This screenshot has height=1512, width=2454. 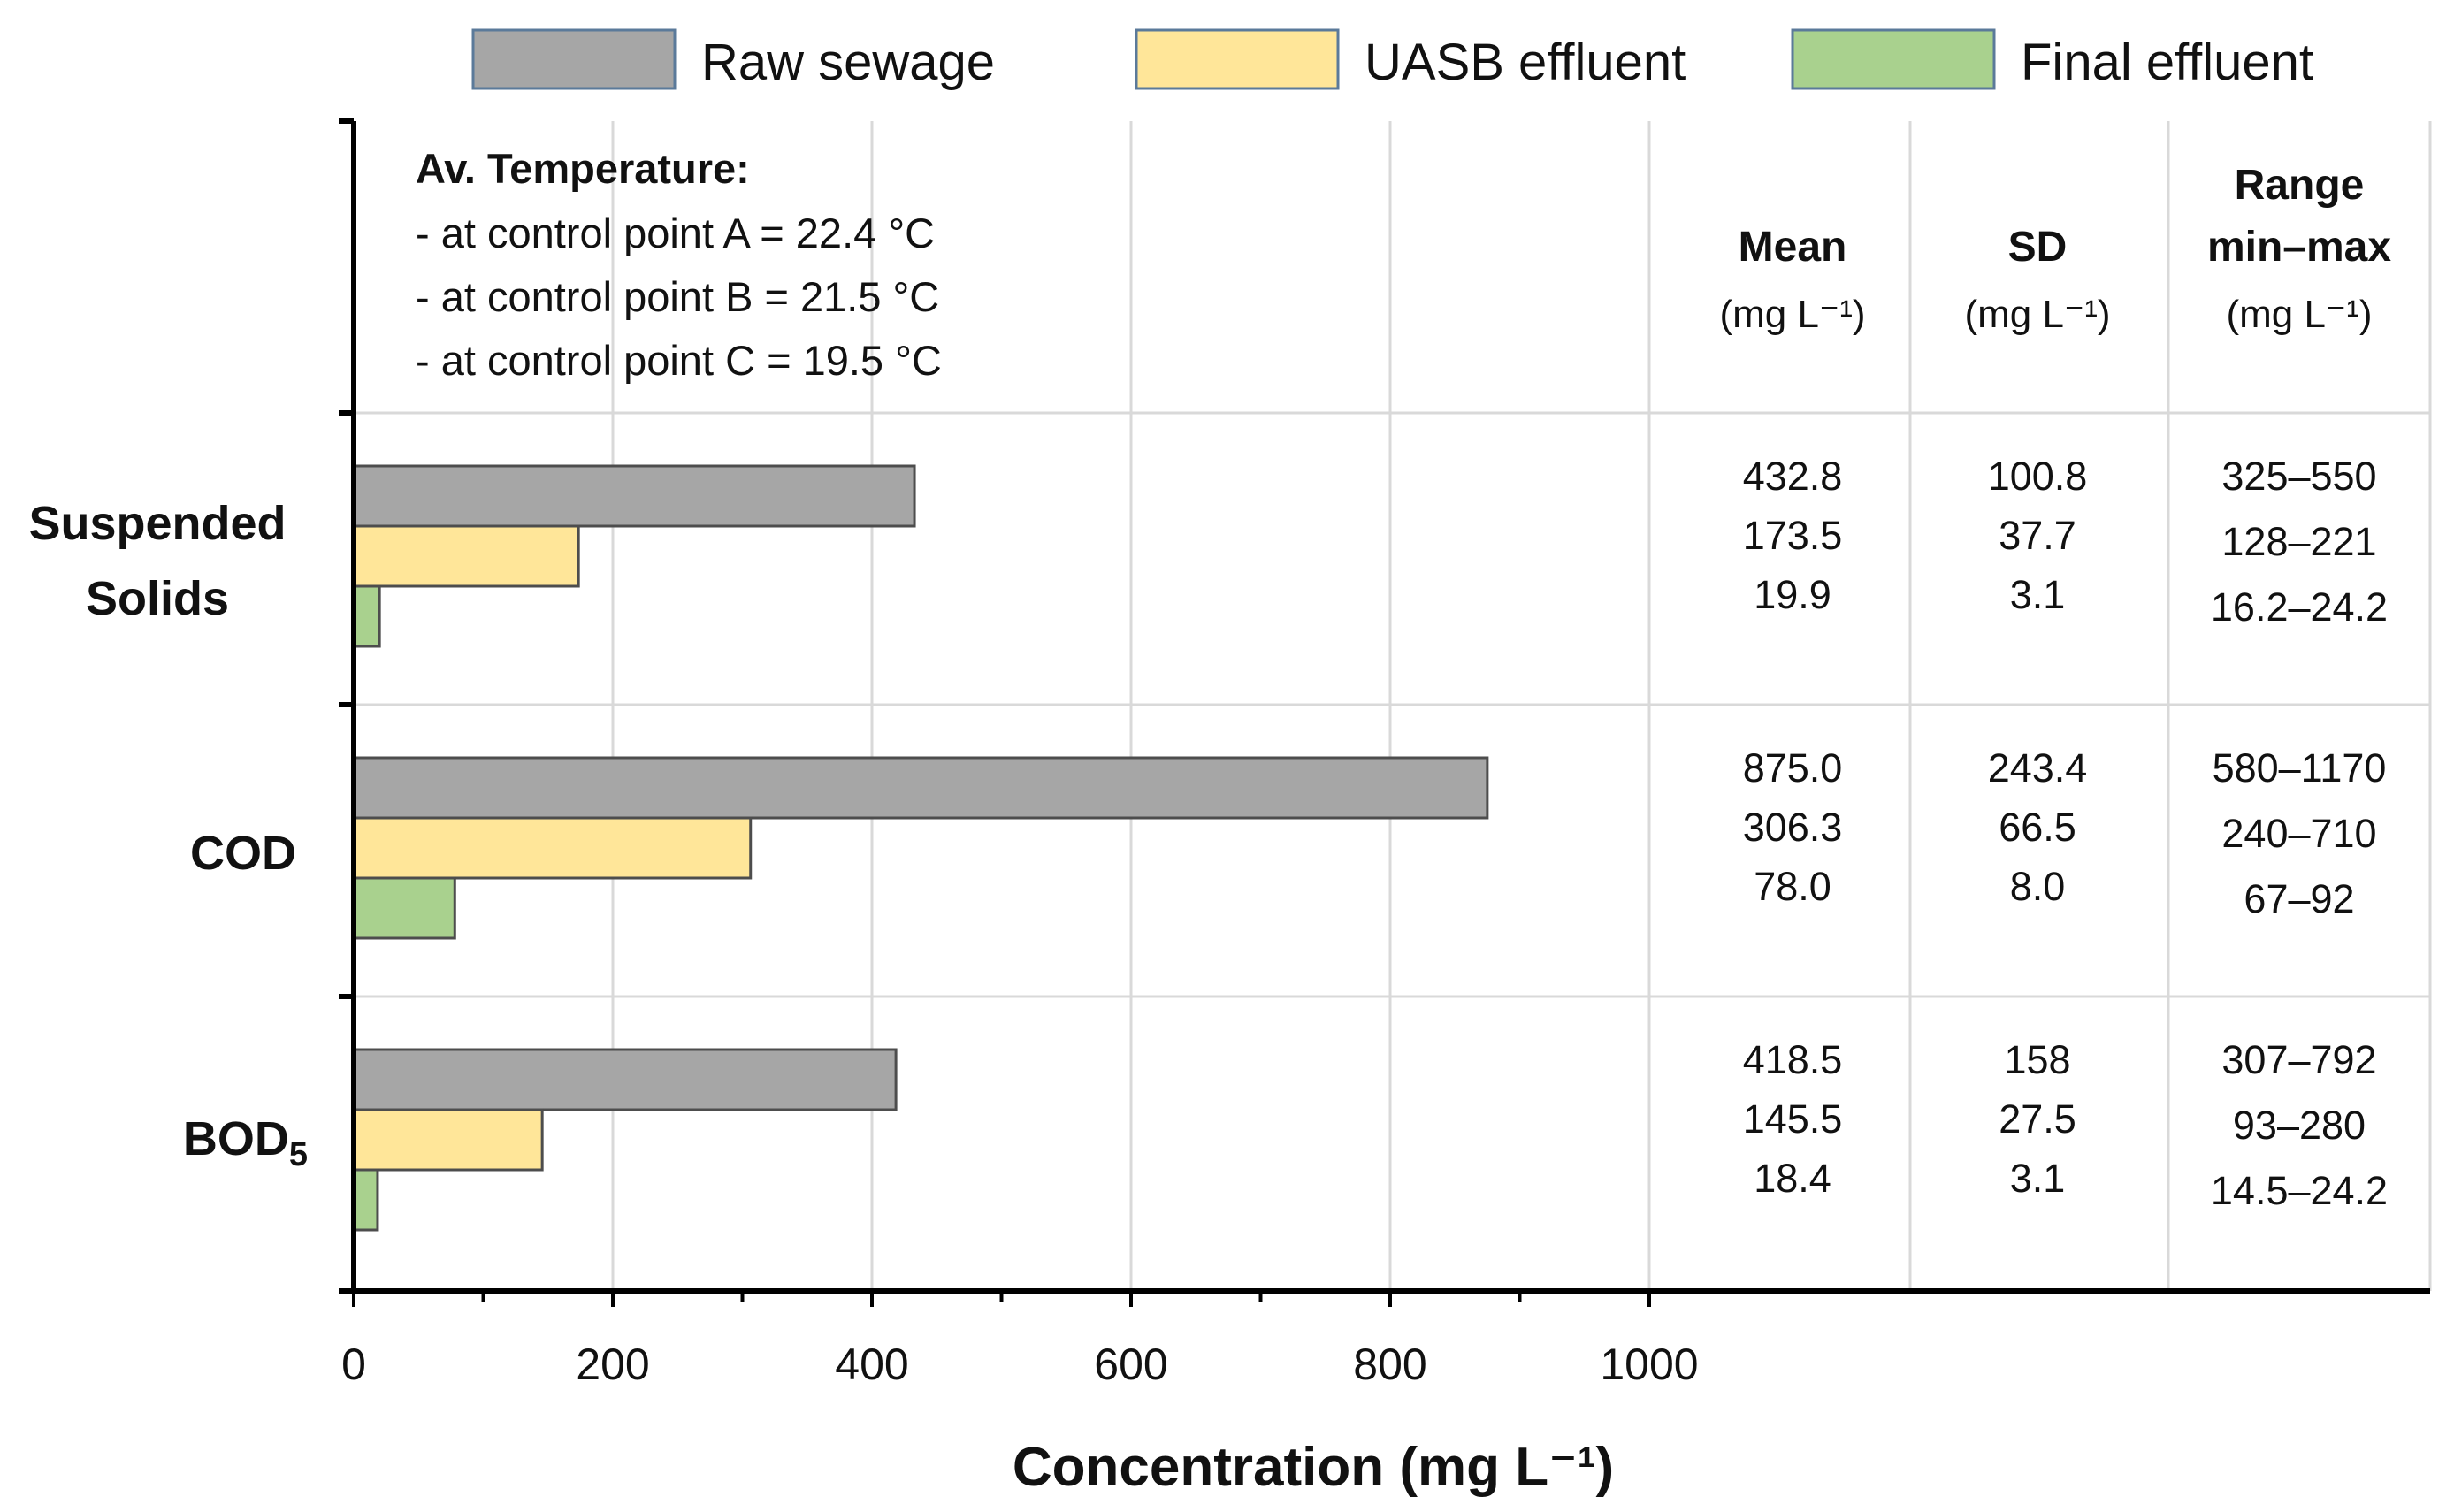 What do you see at coordinates (2299, 247) in the screenshot?
I see `table-header-2: min–max` at bounding box center [2299, 247].